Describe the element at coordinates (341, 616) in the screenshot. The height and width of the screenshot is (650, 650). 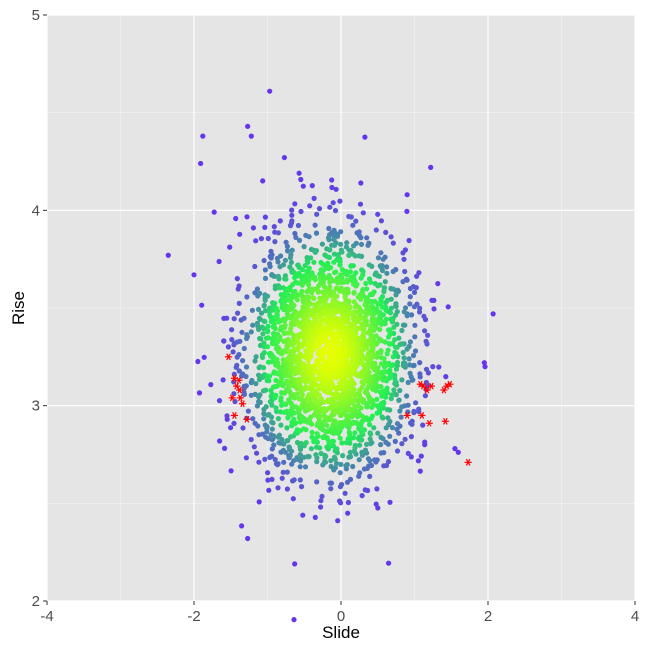
I see `x-tick-label: 0` at that location.